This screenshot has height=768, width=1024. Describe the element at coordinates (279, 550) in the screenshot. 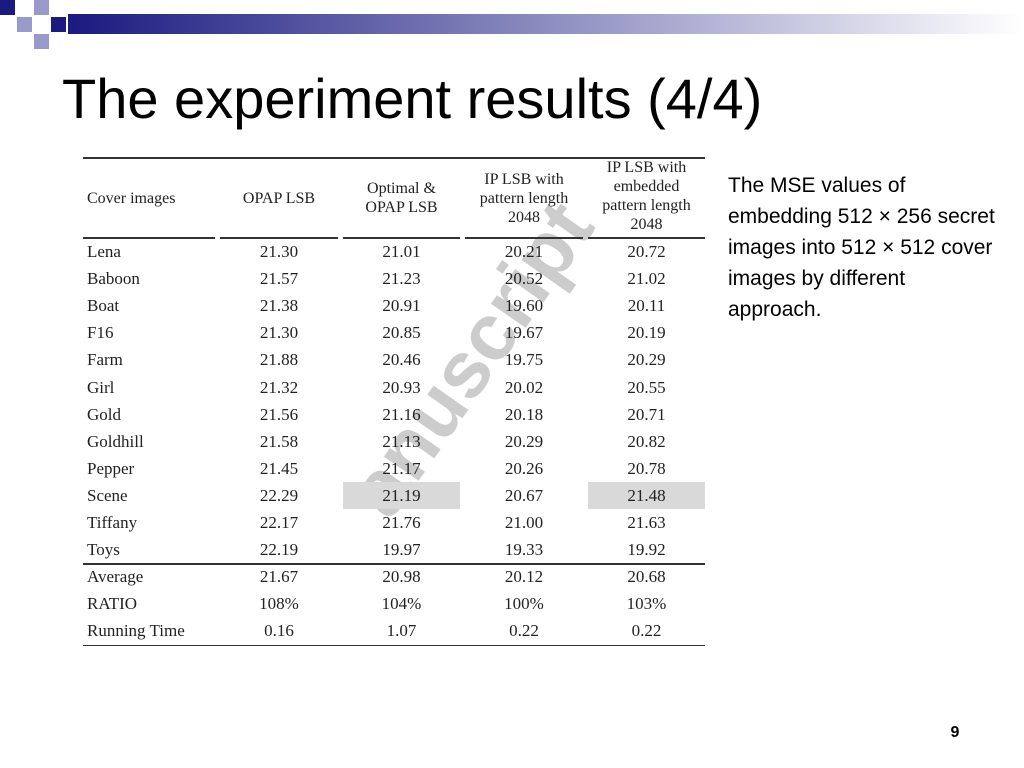

I see `table-cell: 22.19` at that location.